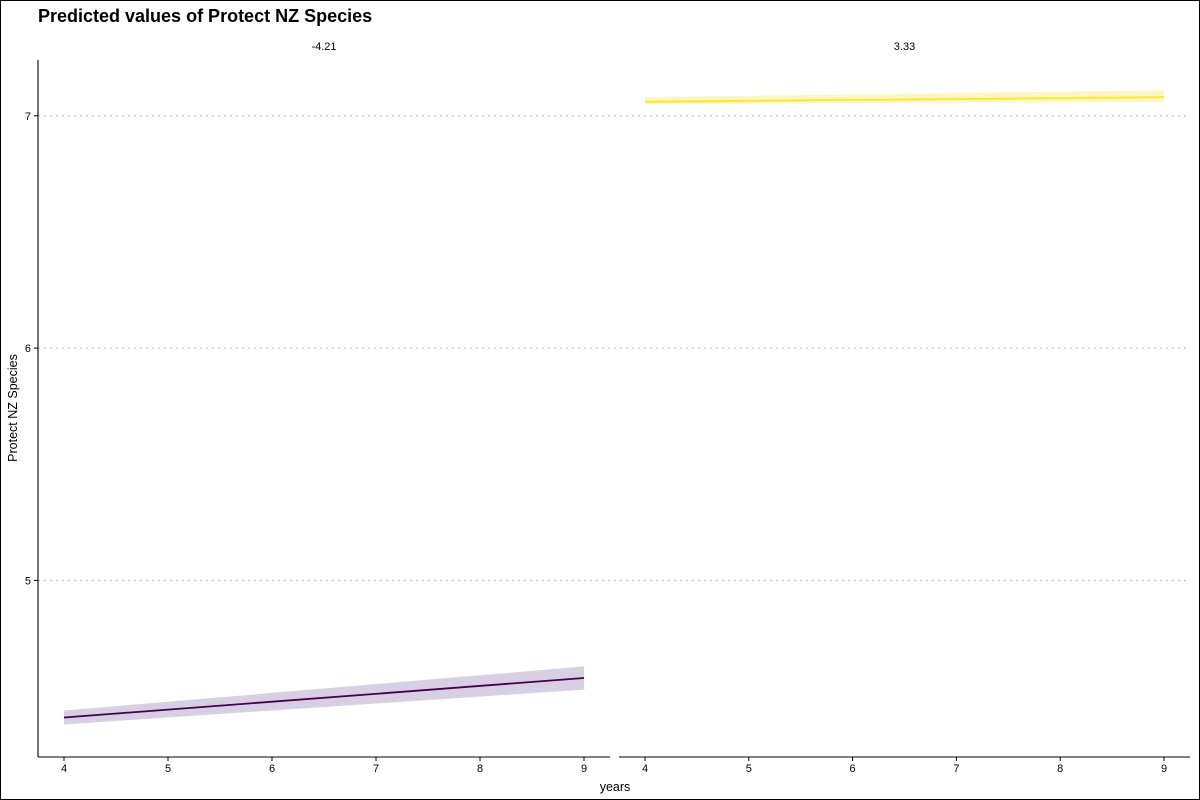 The width and height of the screenshot is (1200, 800). Describe the element at coordinates (1060, 769) in the screenshot. I see `x-tick-label-1-4: 8` at that location.